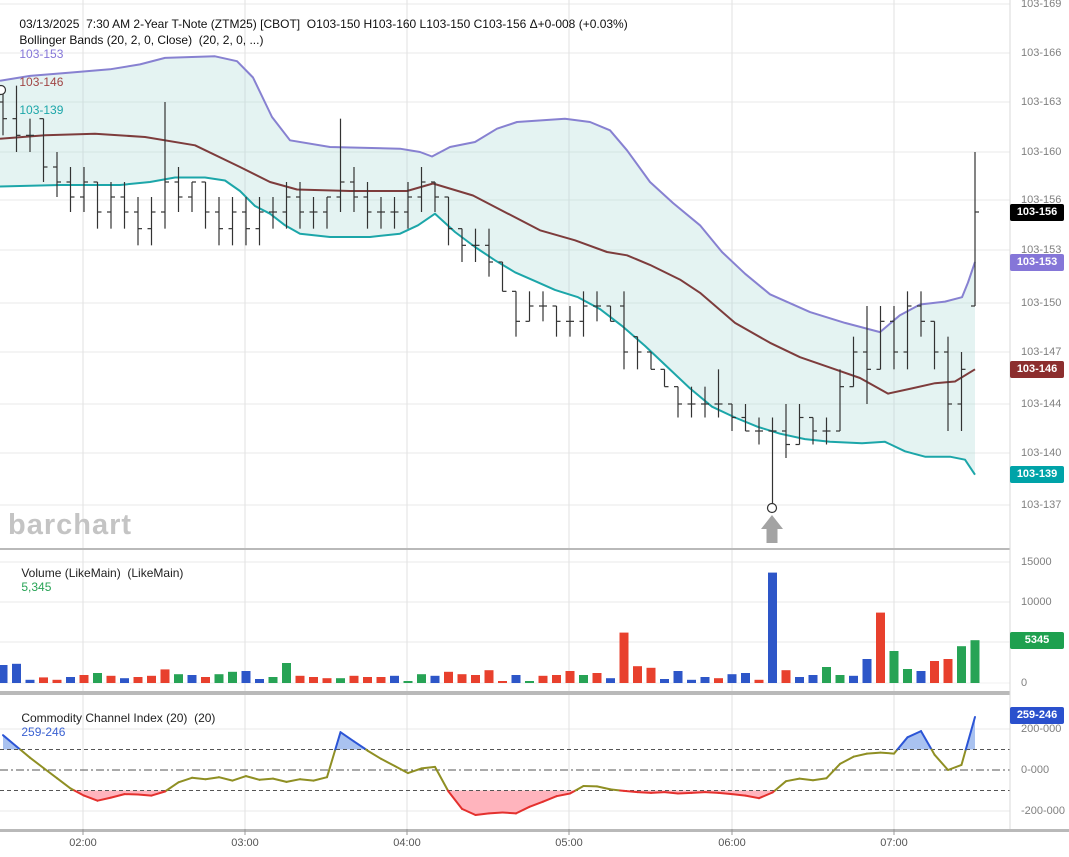 This screenshot has width=1069, height=857. Describe the element at coordinates (1041, 352) in the screenshot. I see `price-axis-label: 103-147` at that location.